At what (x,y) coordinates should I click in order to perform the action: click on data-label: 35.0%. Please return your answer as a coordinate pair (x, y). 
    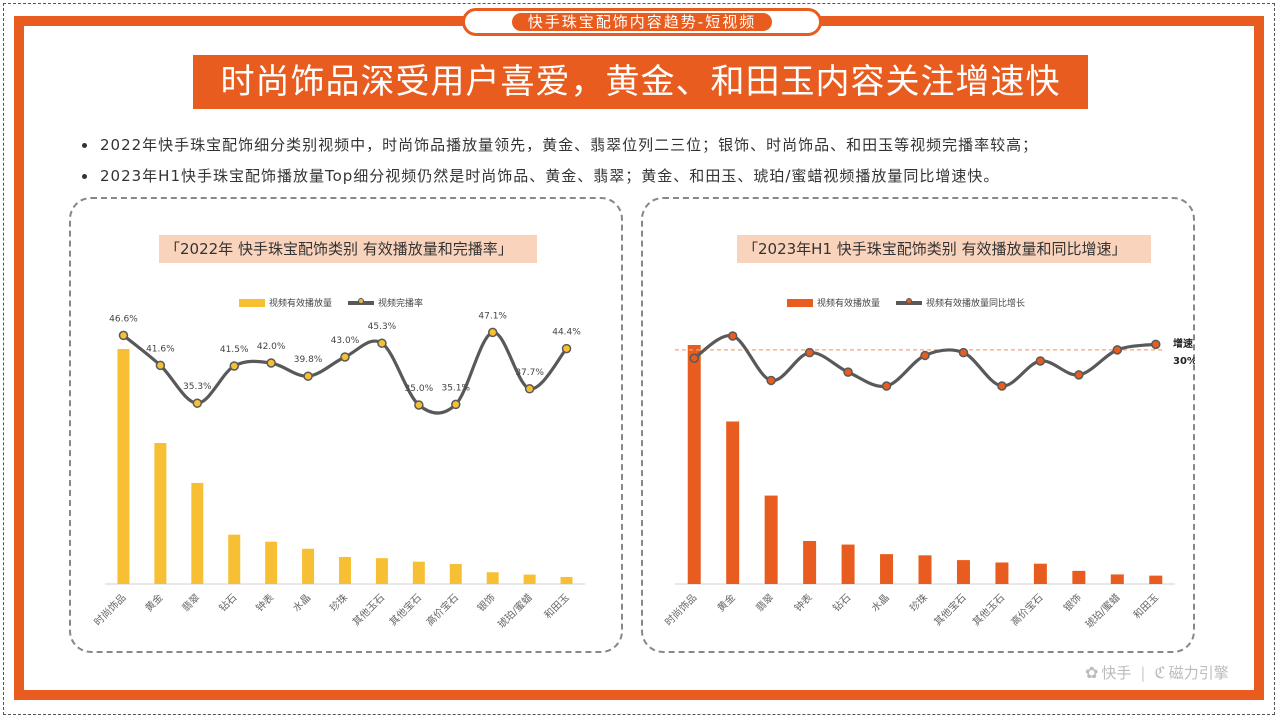
    Looking at the image, I should click on (419, 389).